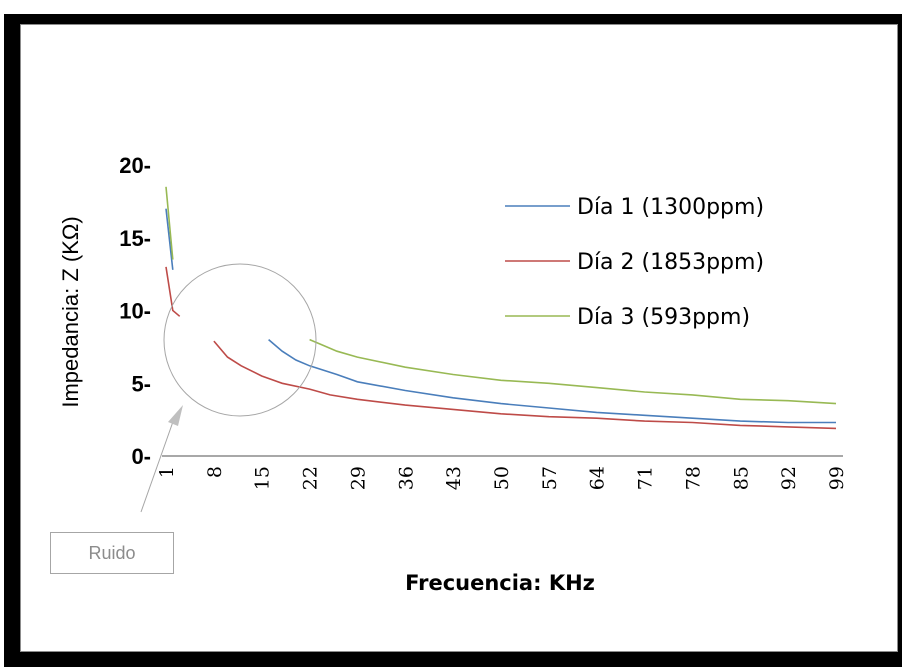 The image size is (912, 671). Describe the element at coordinates (500, 583) in the screenshot. I see `x-axis-label: Frecuencia: KHz` at that location.